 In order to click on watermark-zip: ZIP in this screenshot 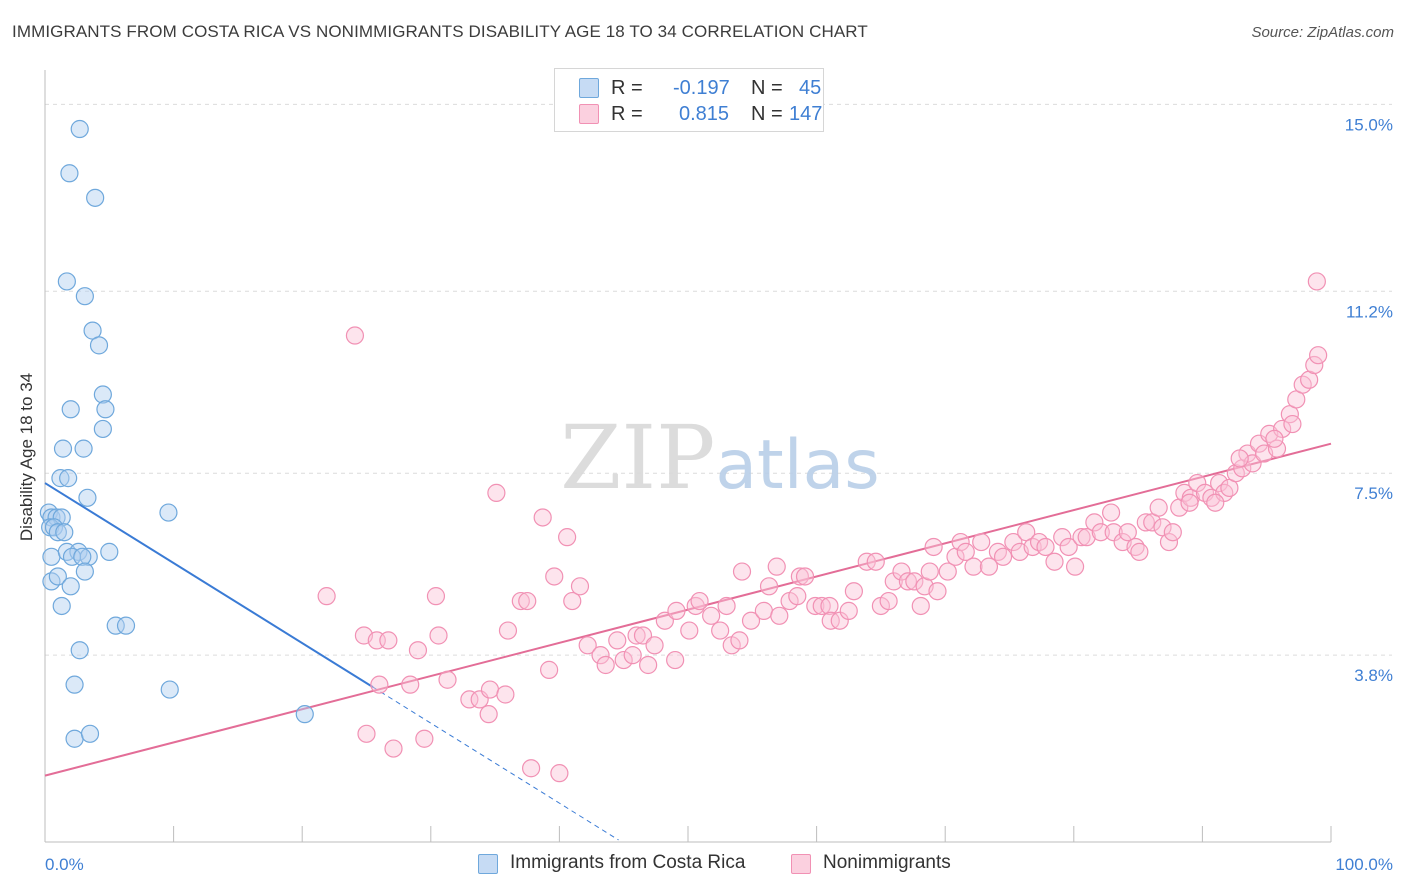, I will do `click(637, 457)`.